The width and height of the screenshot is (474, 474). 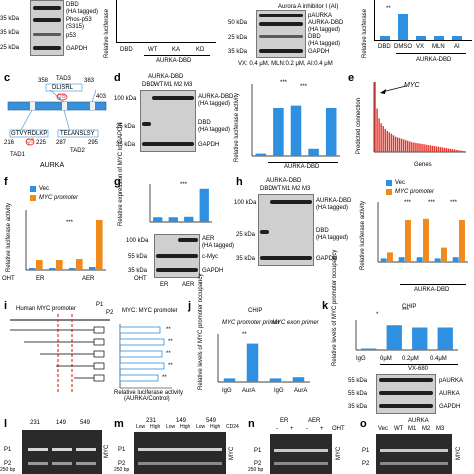 What do you see at coordinates (459, 453) in the screenshot?
I see `gel-lane-label: MYC` at bounding box center [459, 453].